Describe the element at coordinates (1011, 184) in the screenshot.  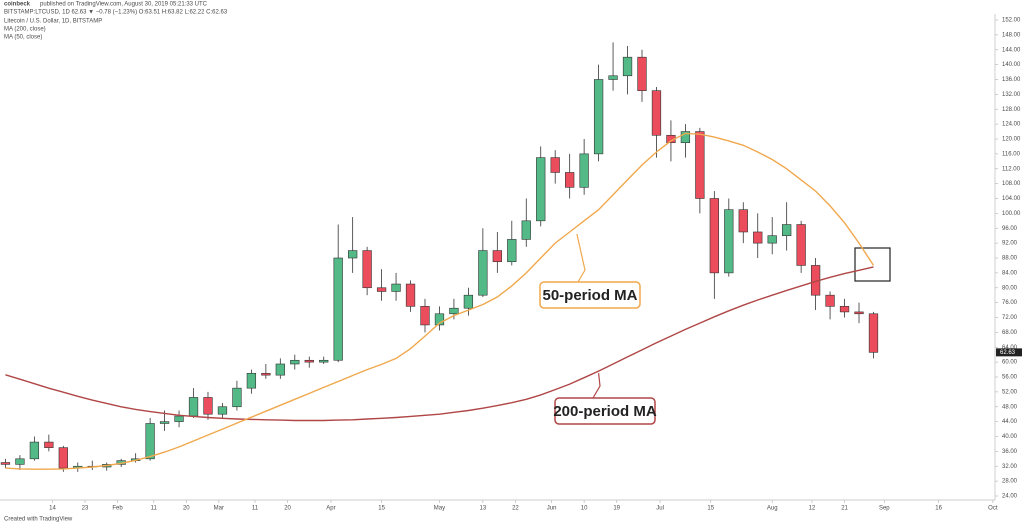
I see `y-tick-label: 108.00` at that location.